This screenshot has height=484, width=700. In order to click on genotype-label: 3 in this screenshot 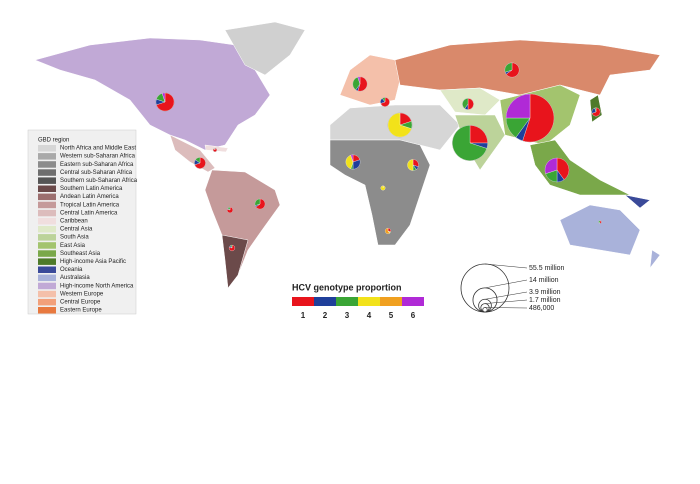, I will do `click(347, 315)`.